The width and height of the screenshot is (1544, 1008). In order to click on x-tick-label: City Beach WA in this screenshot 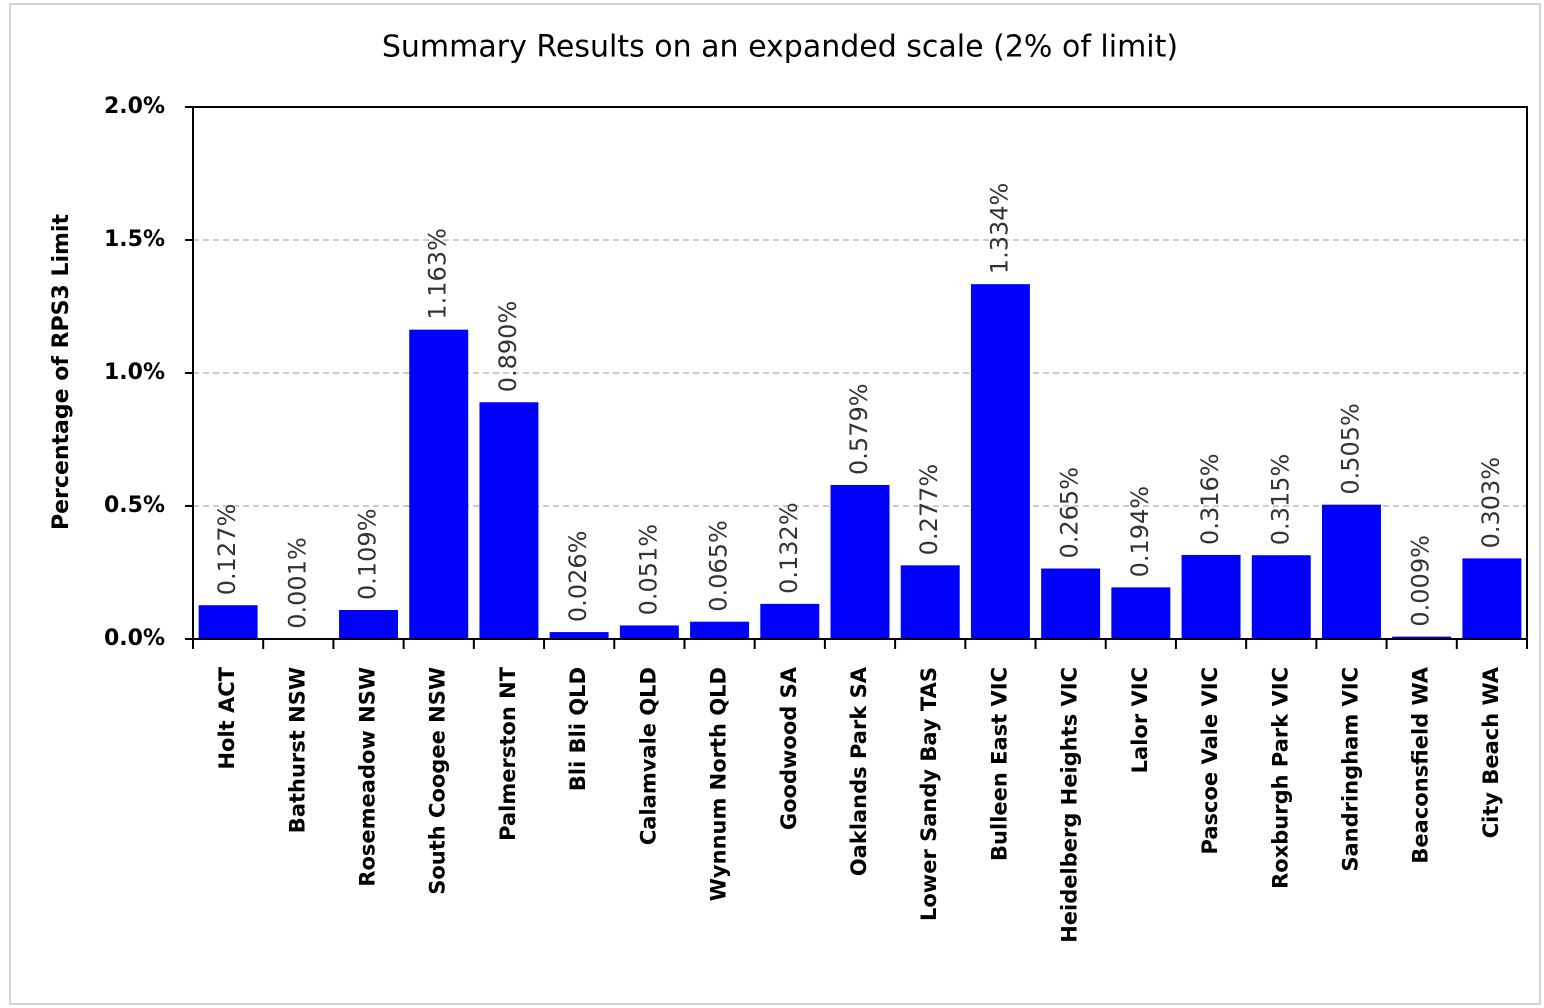, I will do `click(1491, 752)`.